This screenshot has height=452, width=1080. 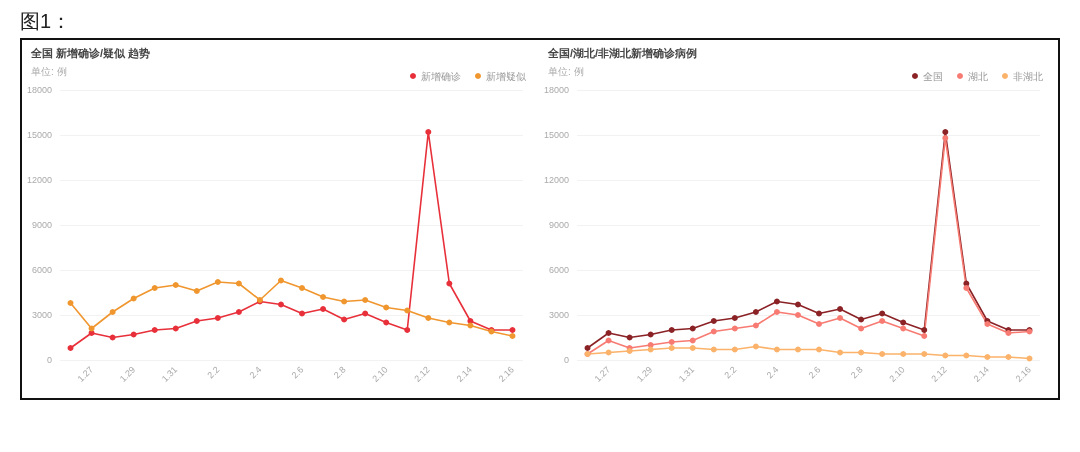 What do you see at coordinates (978, 76) in the screenshot?
I see `legend-label: 湖北` at bounding box center [978, 76].